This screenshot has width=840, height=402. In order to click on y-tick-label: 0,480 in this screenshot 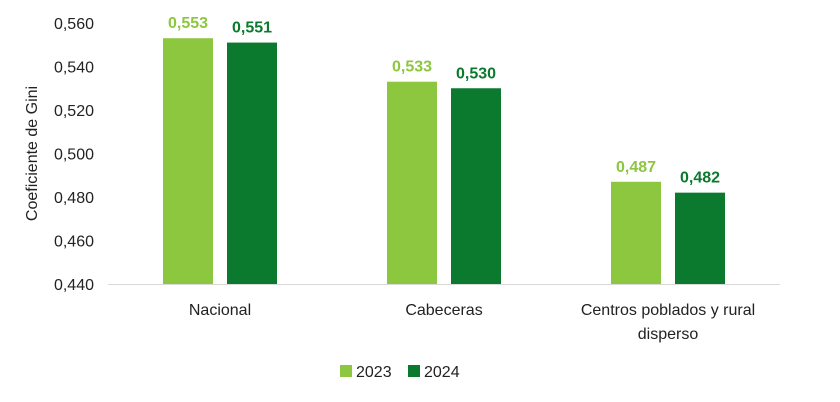, I will do `click(74, 198)`.